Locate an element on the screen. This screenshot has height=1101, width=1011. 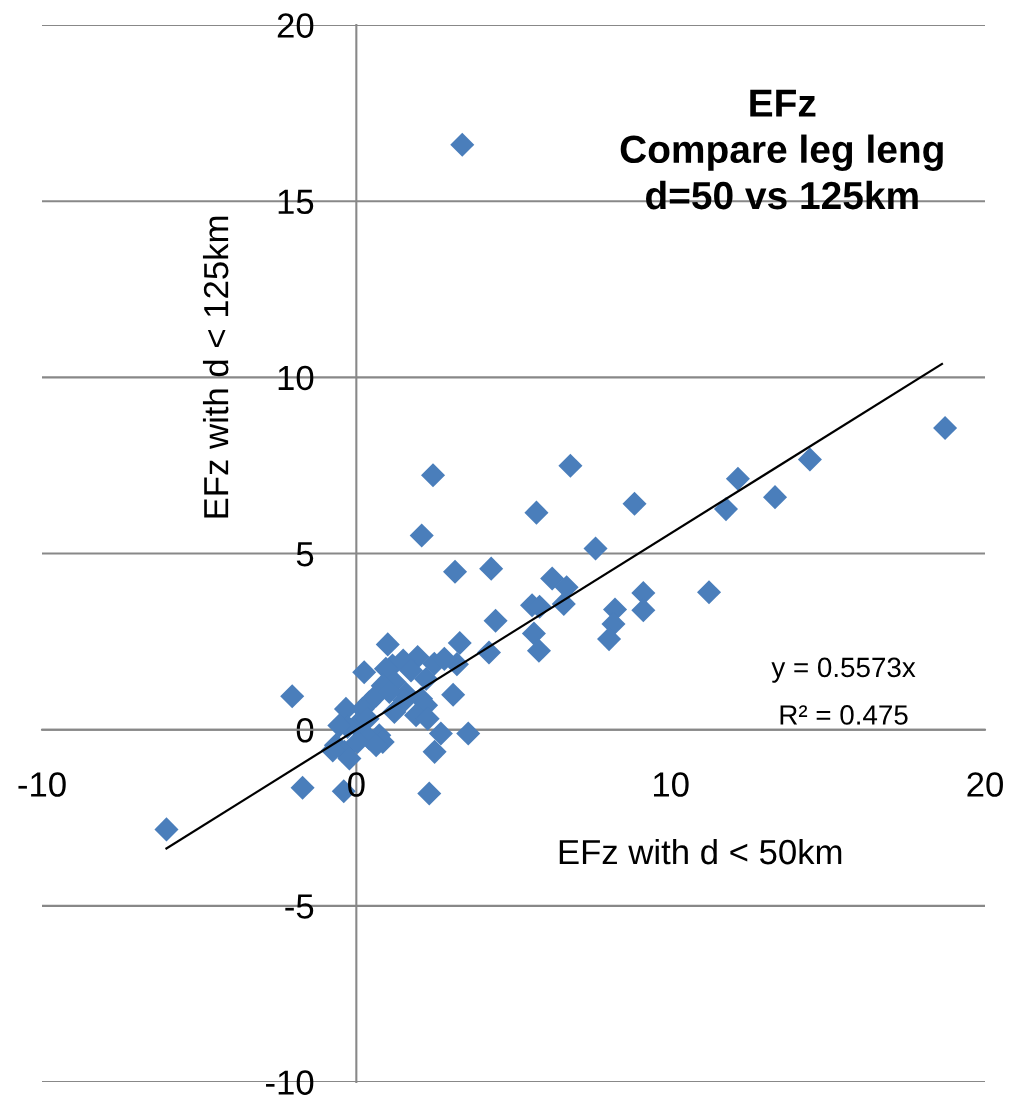
y-tick-label: -10 is located at coordinates (290, 1082).